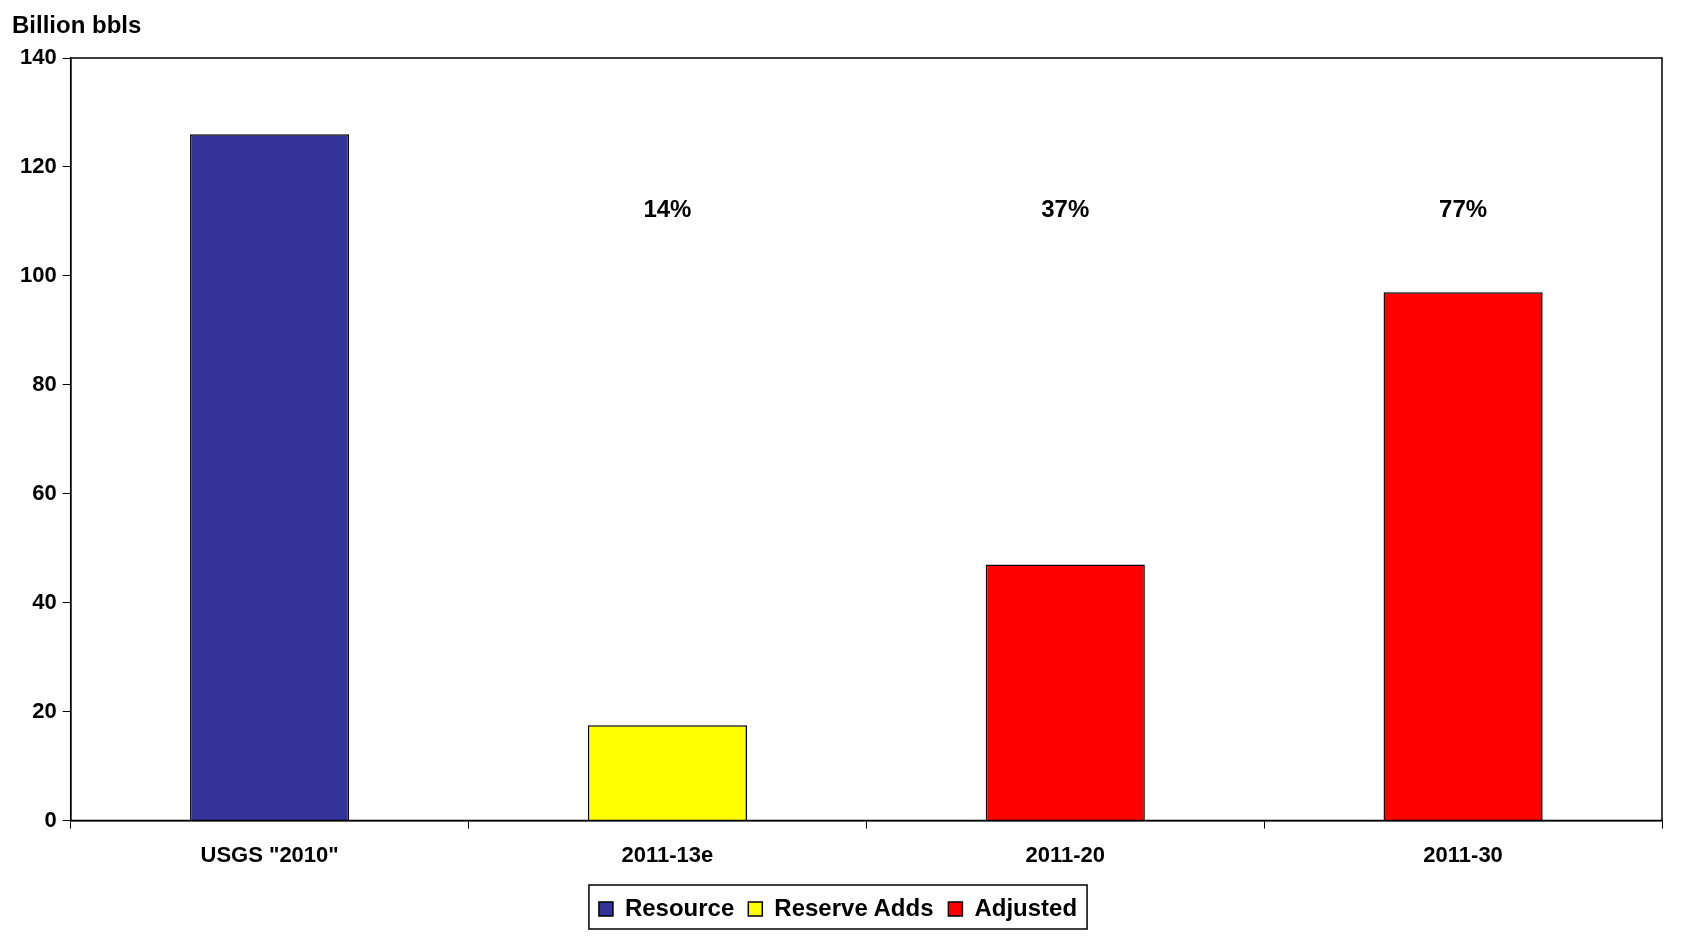 Image resolution: width=1690 pixels, height=939 pixels. What do you see at coordinates (1463, 209) in the screenshot?
I see `annotation: 77%` at bounding box center [1463, 209].